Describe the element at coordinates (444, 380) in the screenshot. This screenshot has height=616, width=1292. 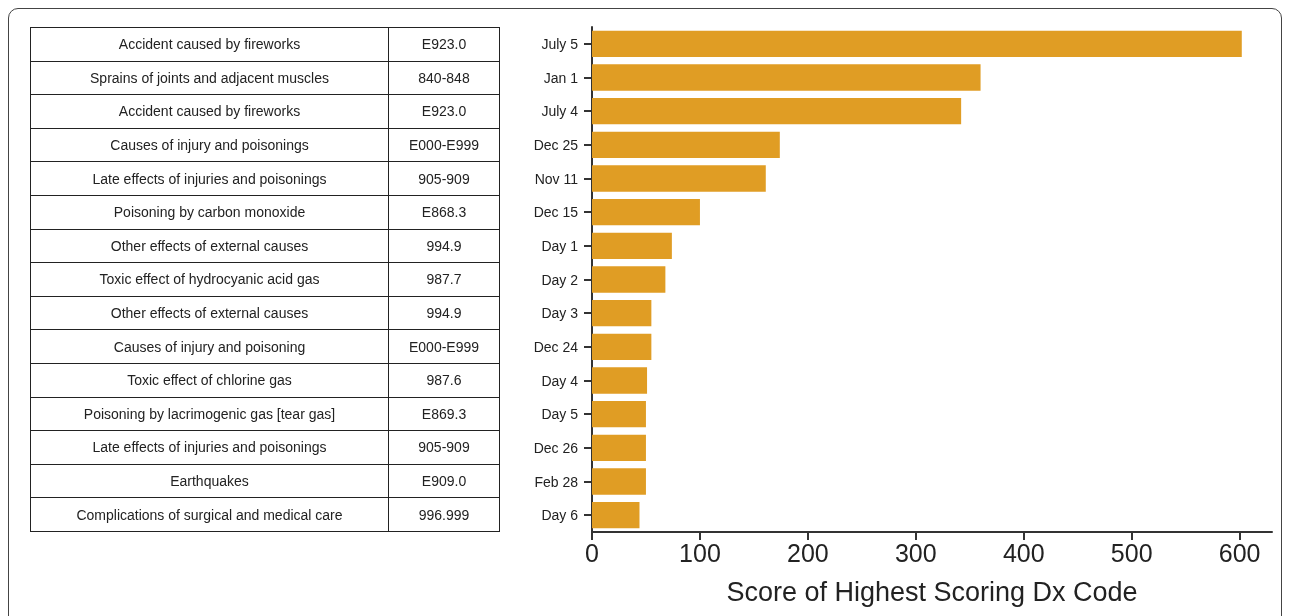
I see `text: 987.6` at that location.